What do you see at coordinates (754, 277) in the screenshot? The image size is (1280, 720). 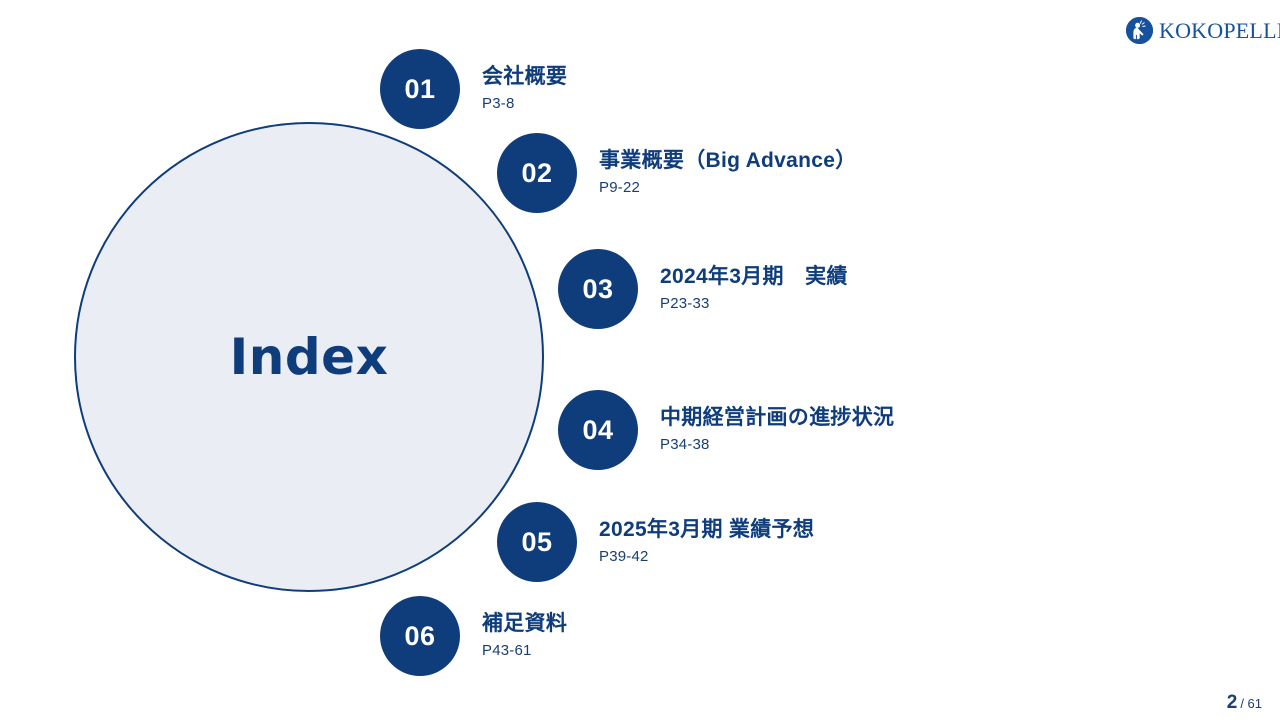 I see `index-item-title: 2024年3月期 実績` at bounding box center [754, 277].